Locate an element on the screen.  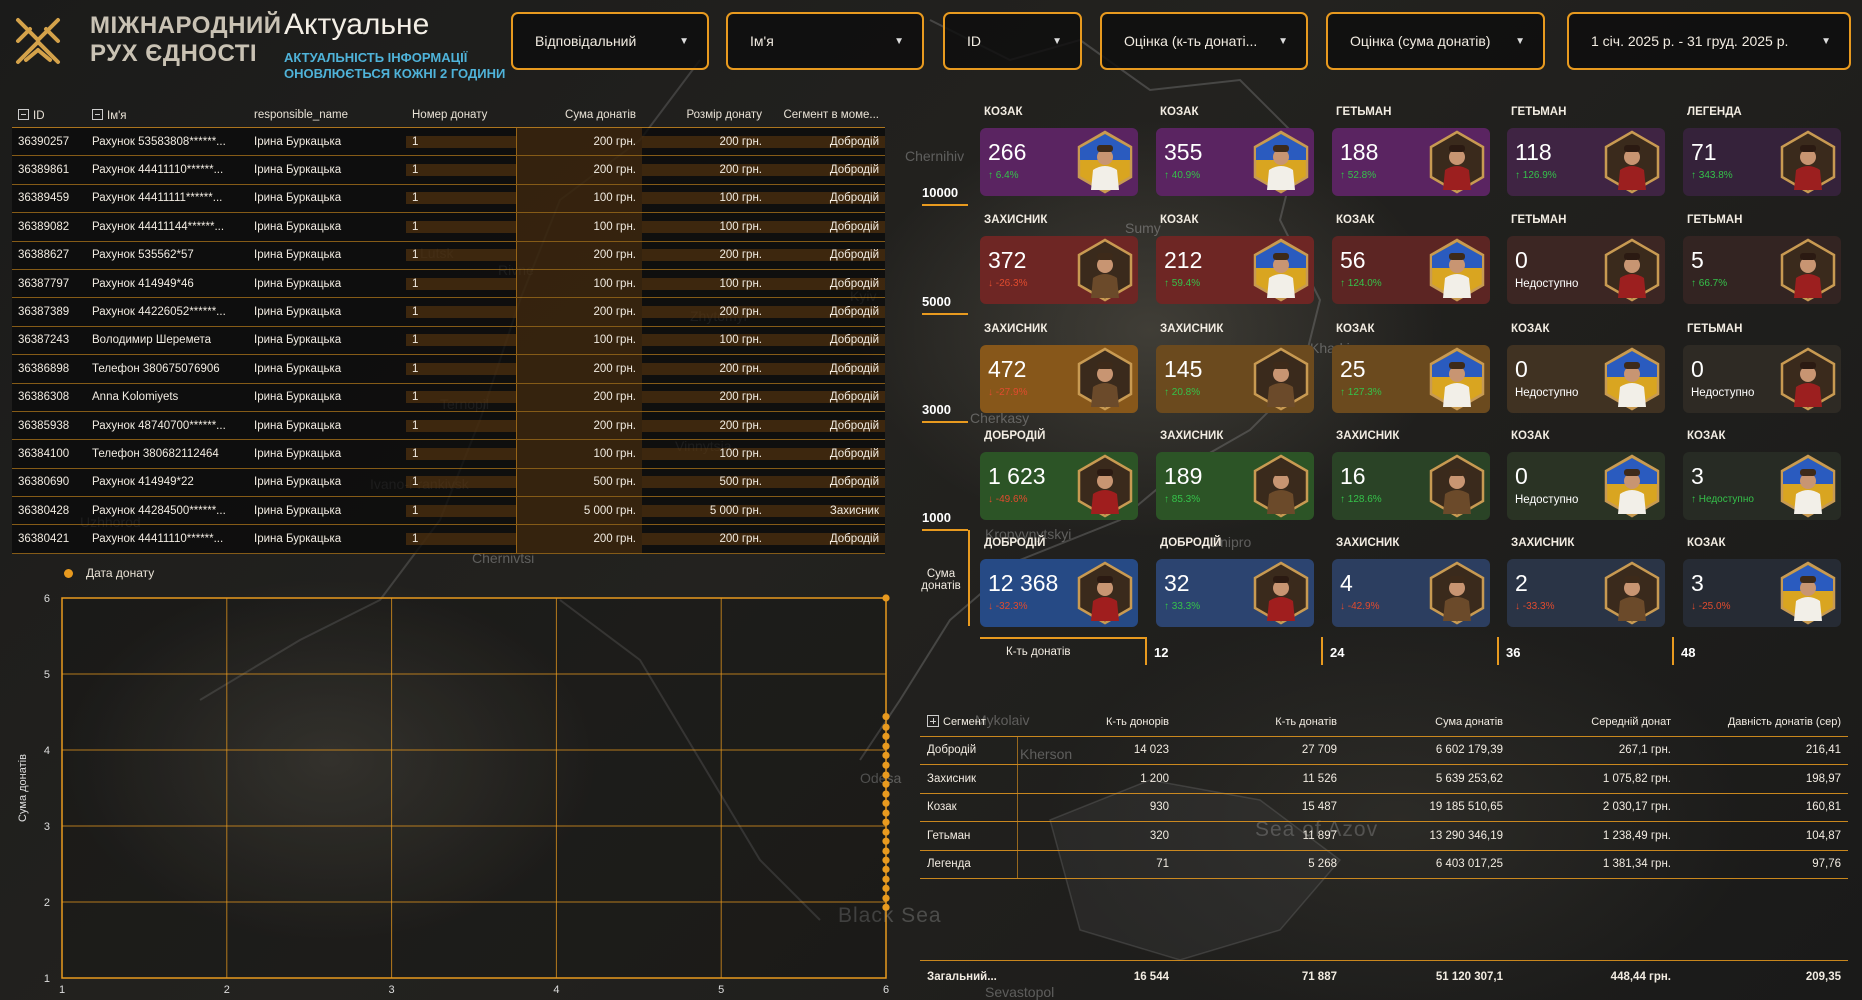
segment-card: 3 ↑ Недоступно is located at coordinates (1762, 486).